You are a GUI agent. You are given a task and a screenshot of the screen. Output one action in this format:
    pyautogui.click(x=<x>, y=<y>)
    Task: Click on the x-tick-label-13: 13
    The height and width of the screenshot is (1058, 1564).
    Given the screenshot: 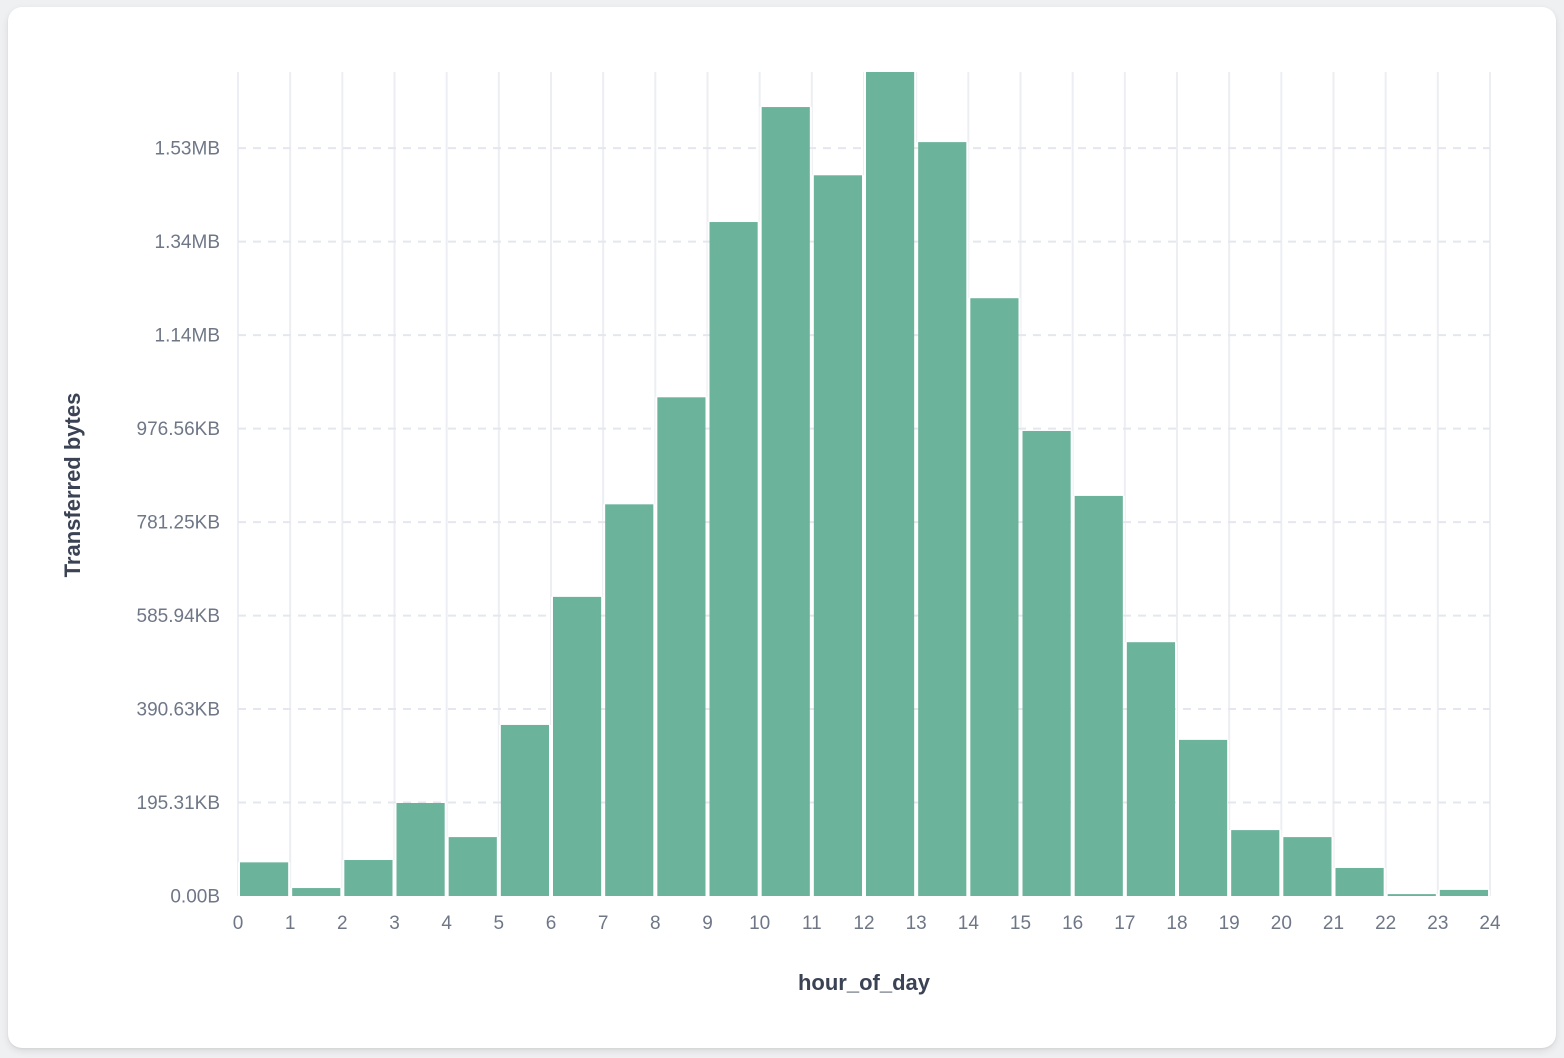 What is the action you would take?
    pyautogui.click(x=916, y=923)
    